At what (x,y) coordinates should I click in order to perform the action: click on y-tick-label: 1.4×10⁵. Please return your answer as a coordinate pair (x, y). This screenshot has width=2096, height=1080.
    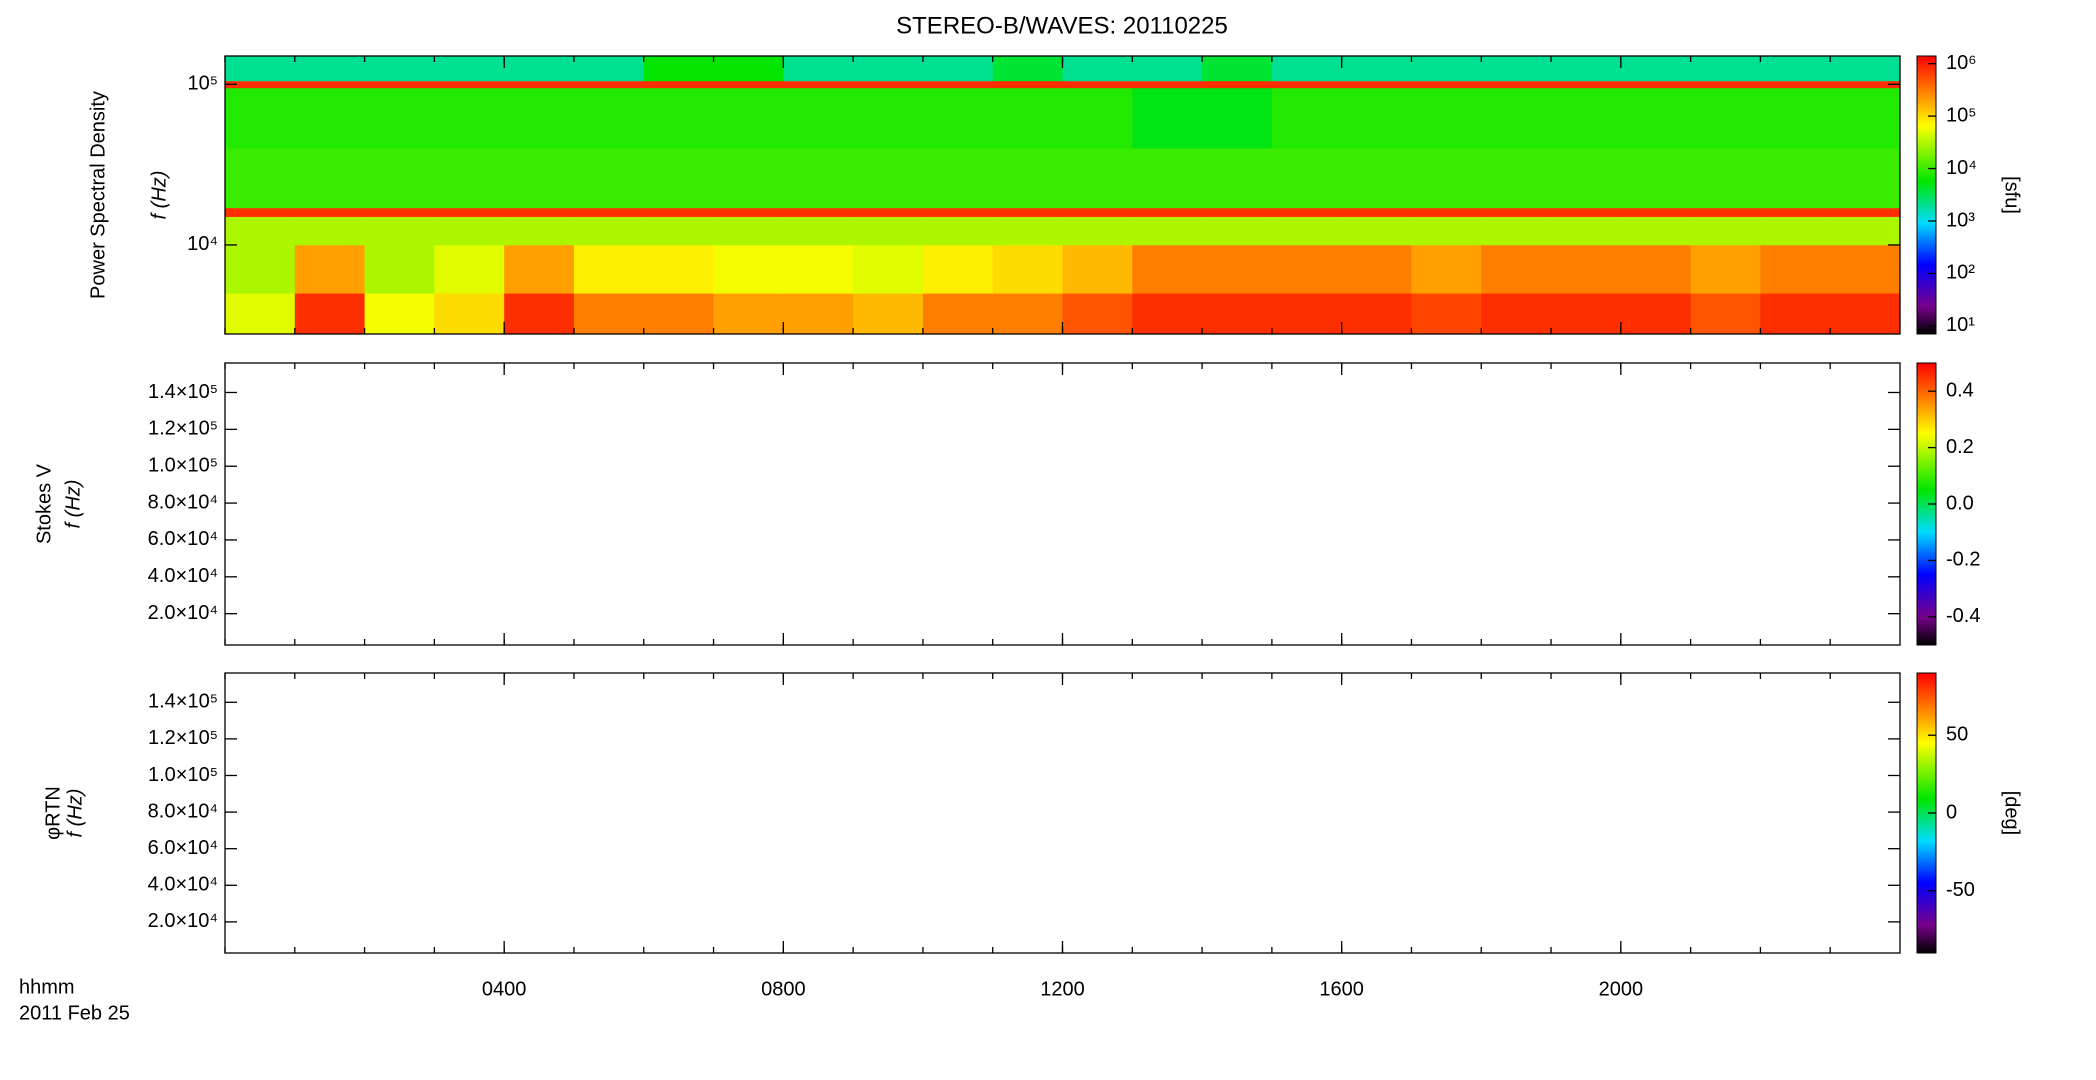
    Looking at the image, I should click on (183, 392).